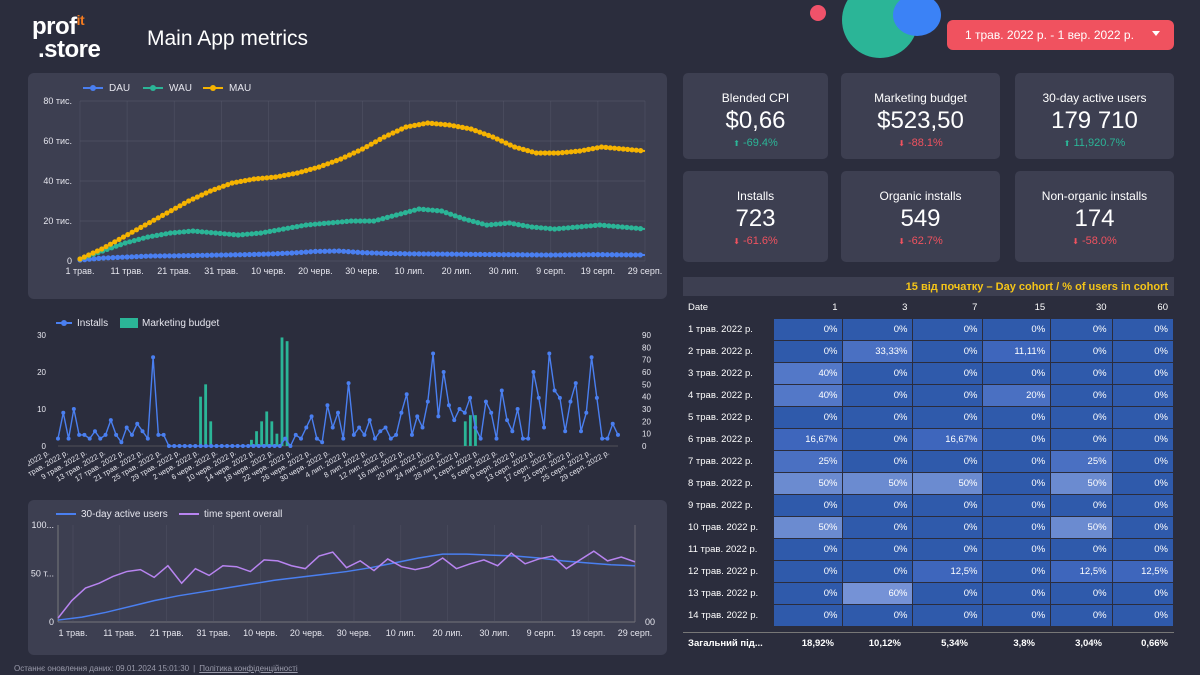  I want to click on y-tick-label: 40 тис., so click(57, 181).